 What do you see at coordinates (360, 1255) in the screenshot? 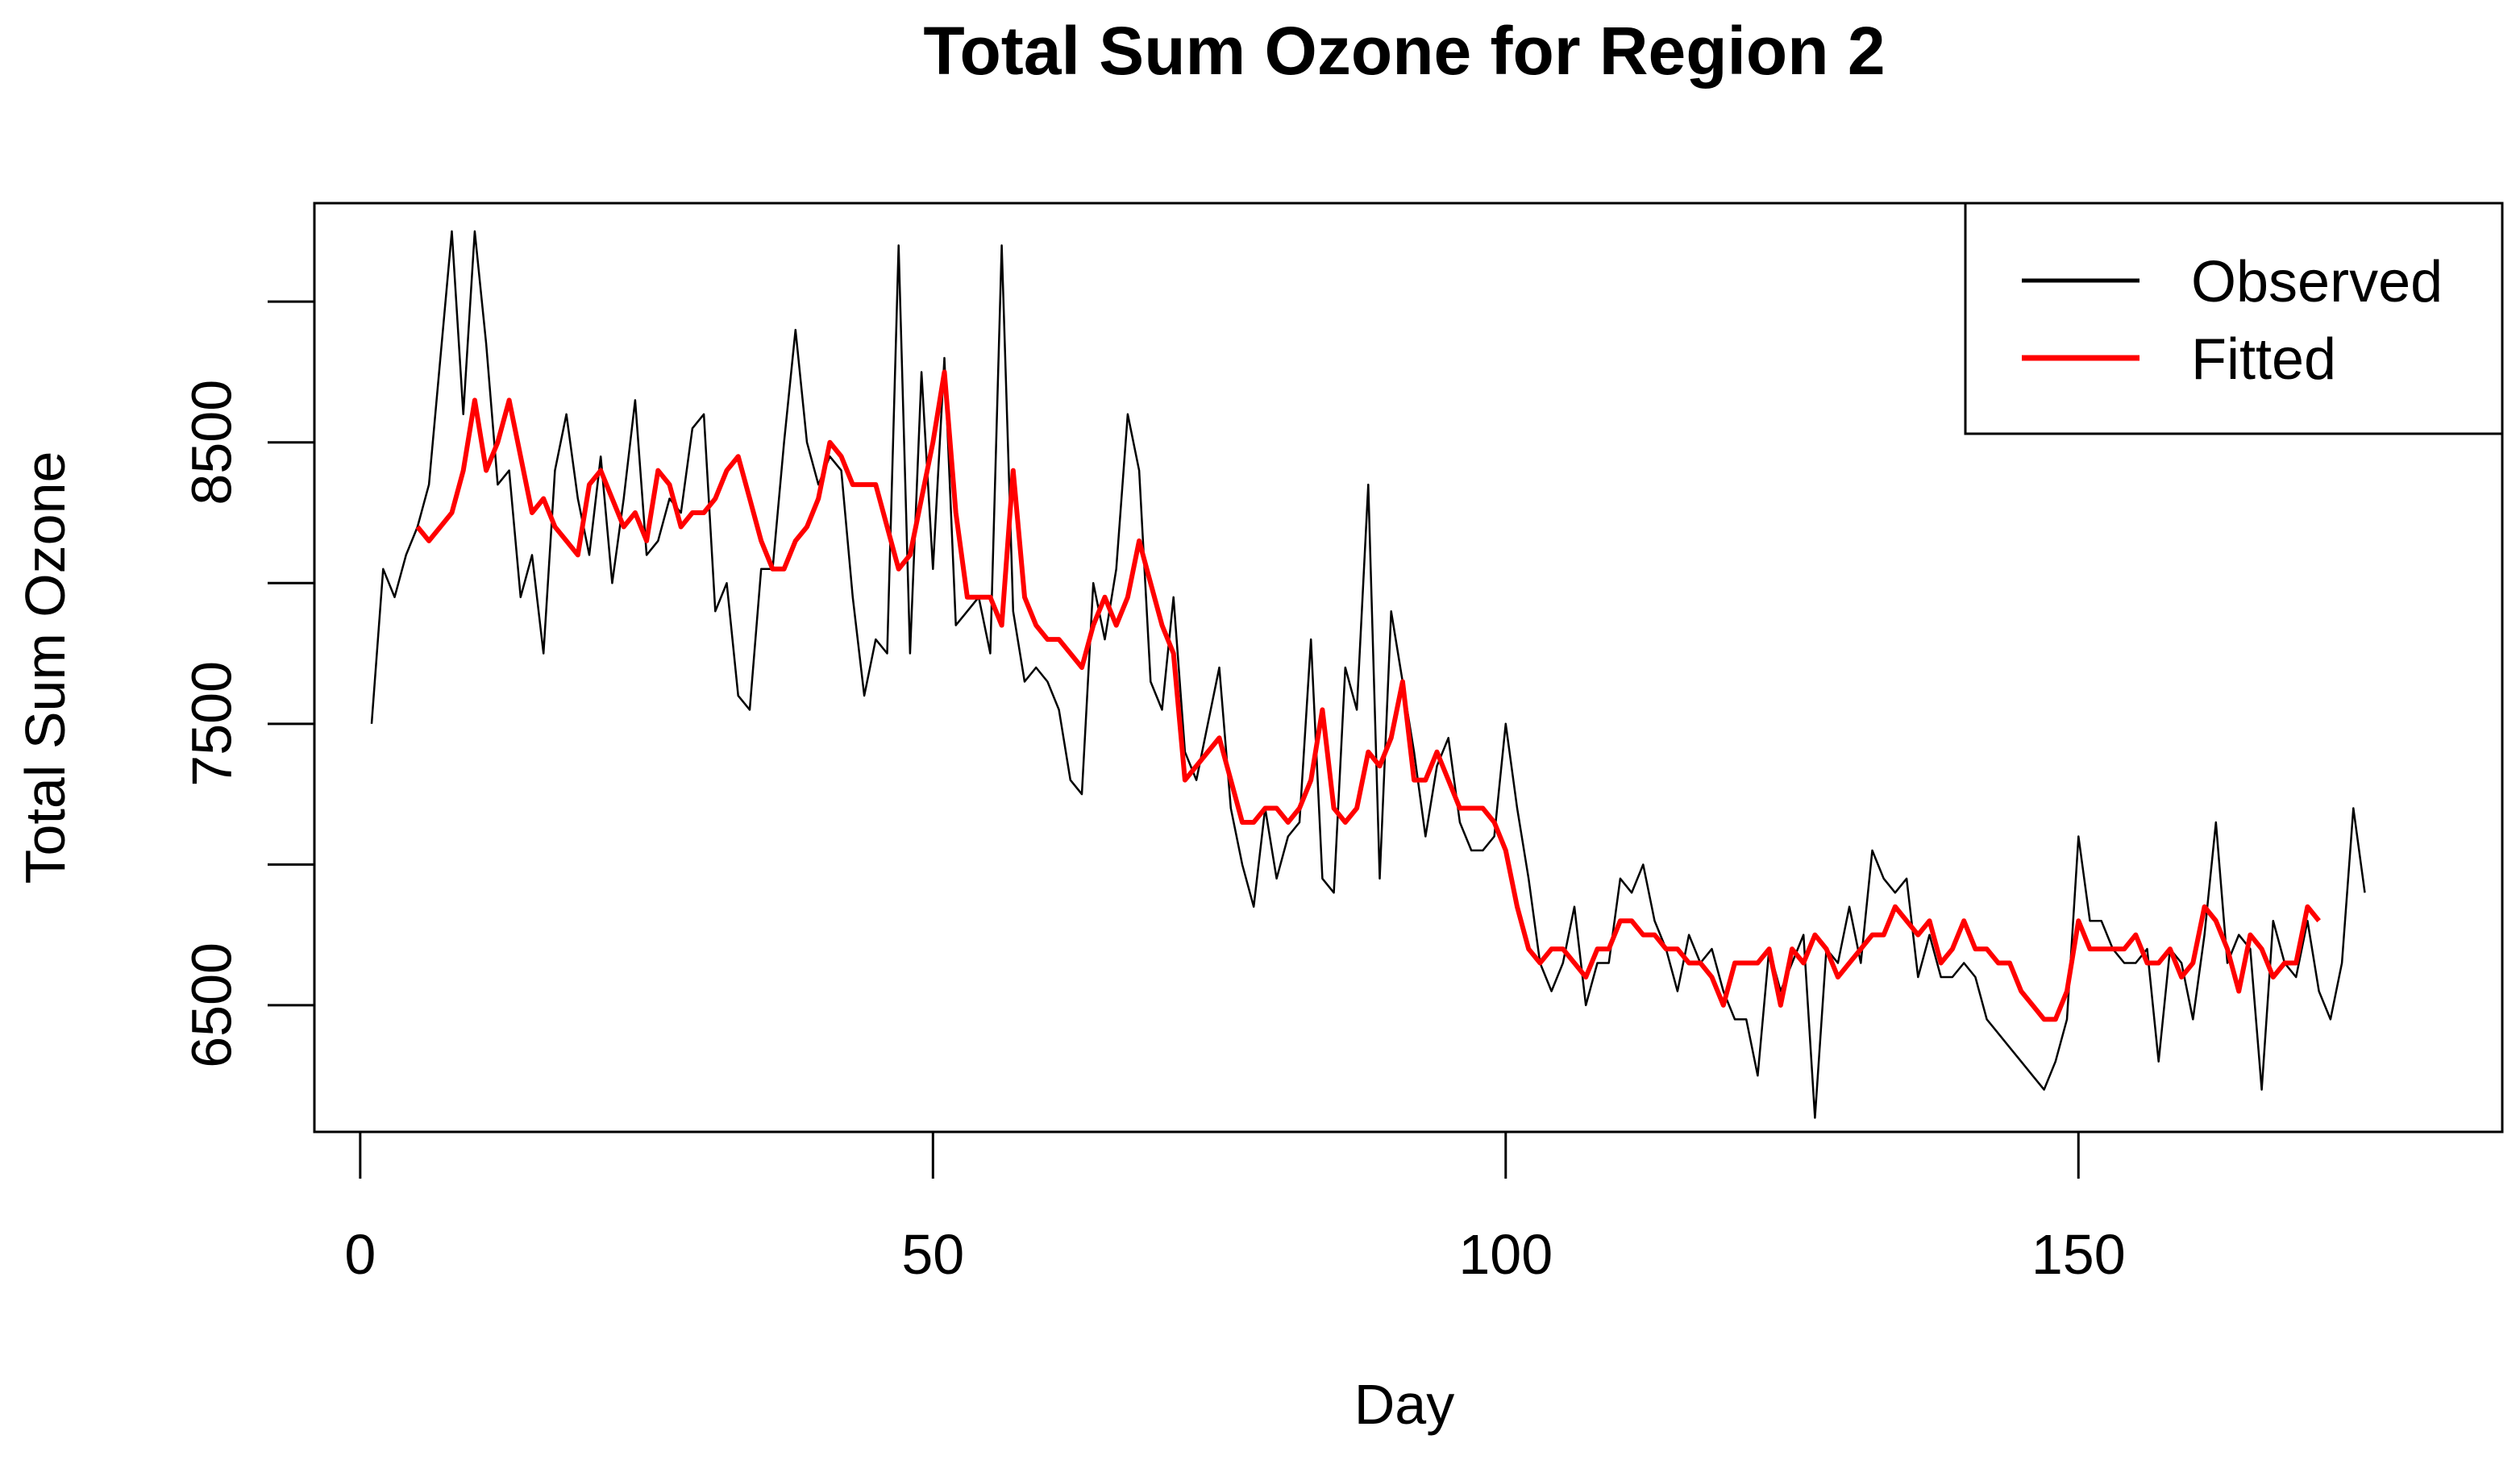
I see `x-tick-label: 0` at bounding box center [360, 1255].